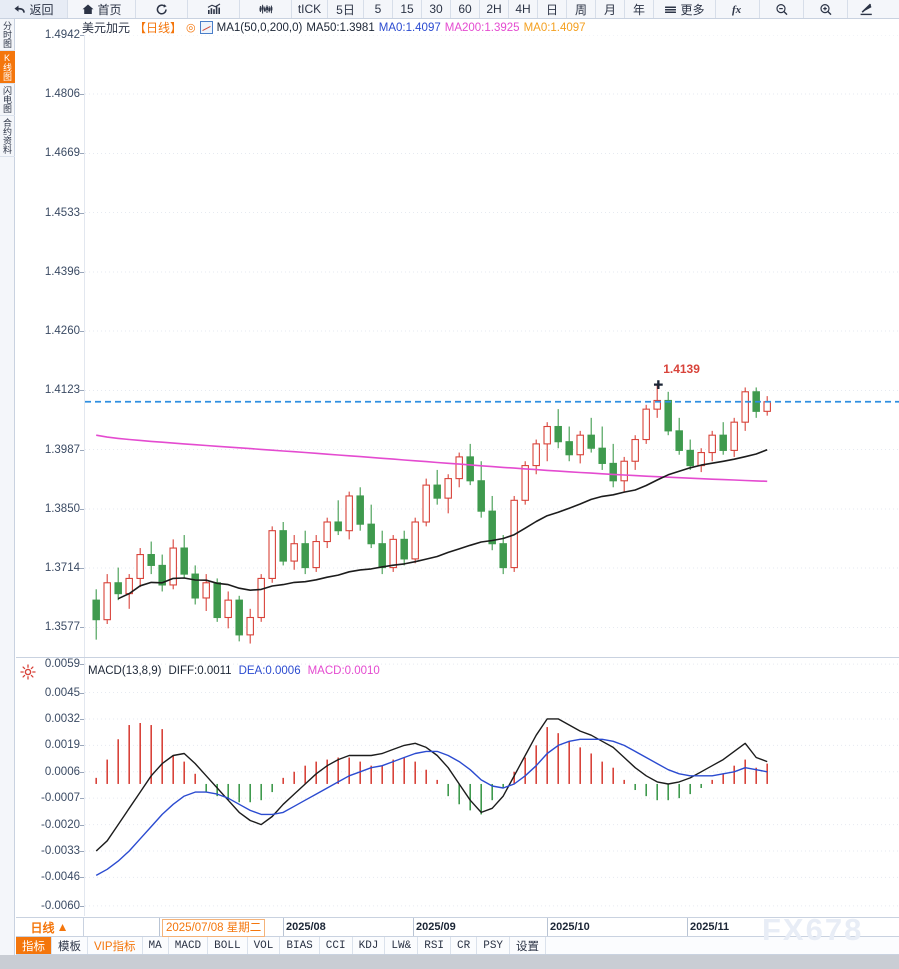 This screenshot has height=969, width=899. I want to click on sidebar-item-kline: K线图, so click(7, 67).